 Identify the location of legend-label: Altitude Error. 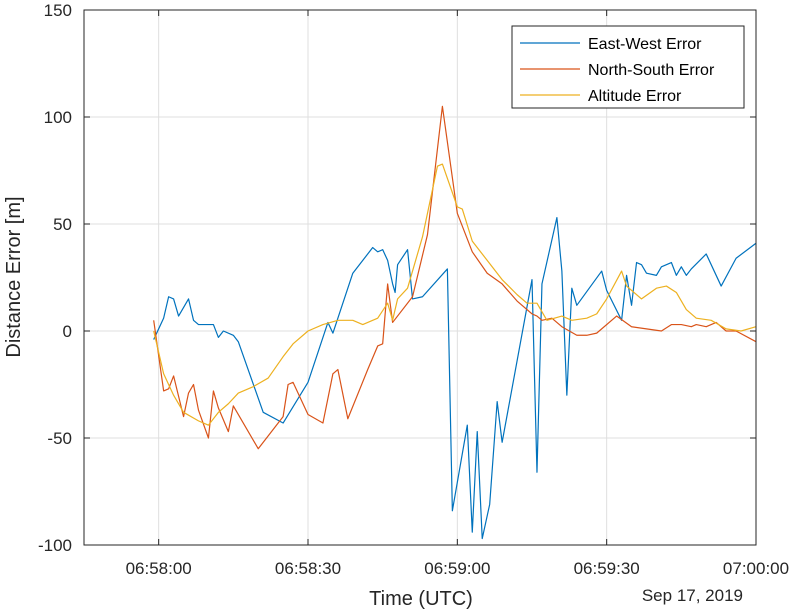
(635, 96).